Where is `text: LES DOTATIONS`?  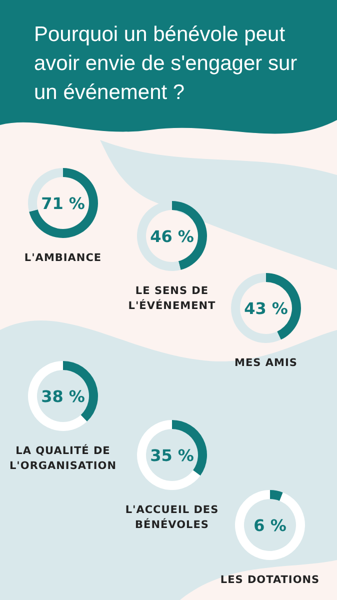 text: LES DOTATIONS is located at coordinates (270, 580).